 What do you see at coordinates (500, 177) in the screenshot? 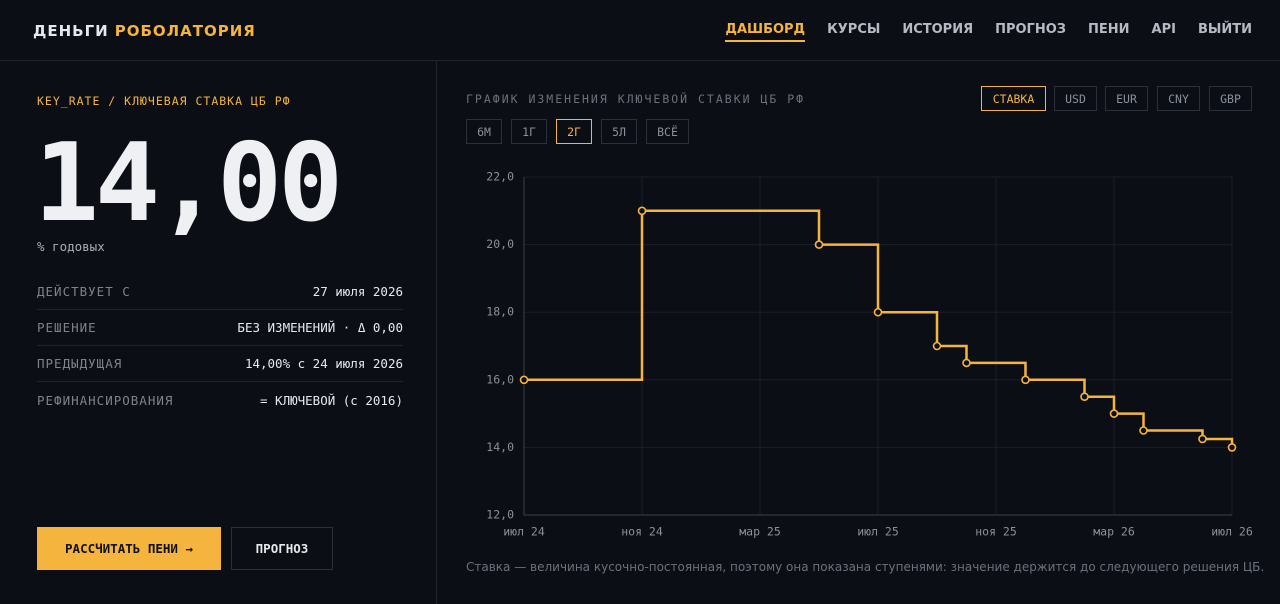
I see `y-tick-label: 22,0` at bounding box center [500, 177].